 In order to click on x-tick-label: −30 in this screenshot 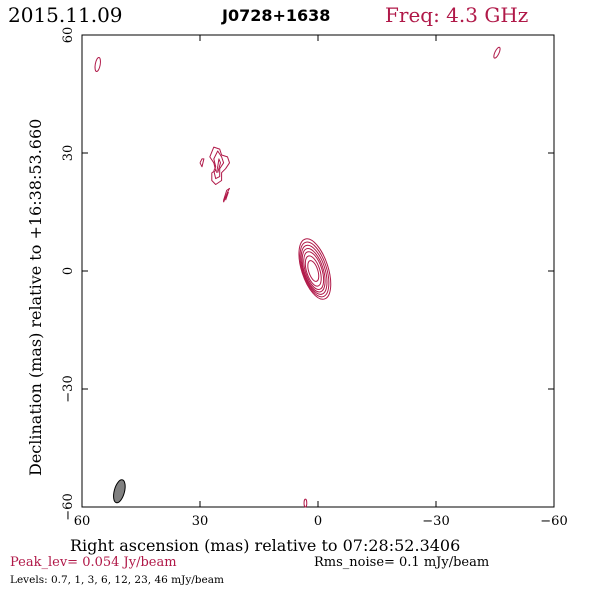, I will do `click(435, 521)`.